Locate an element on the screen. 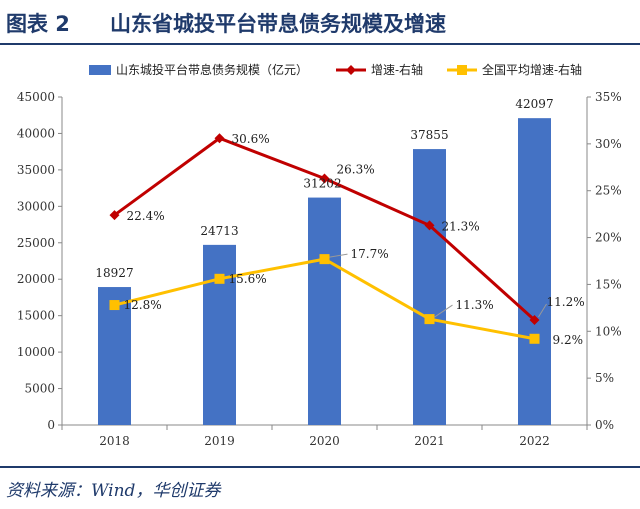 This screenshot has width=640, height=509. national-data-label: 11.3% is located at coordinates (475, 305).